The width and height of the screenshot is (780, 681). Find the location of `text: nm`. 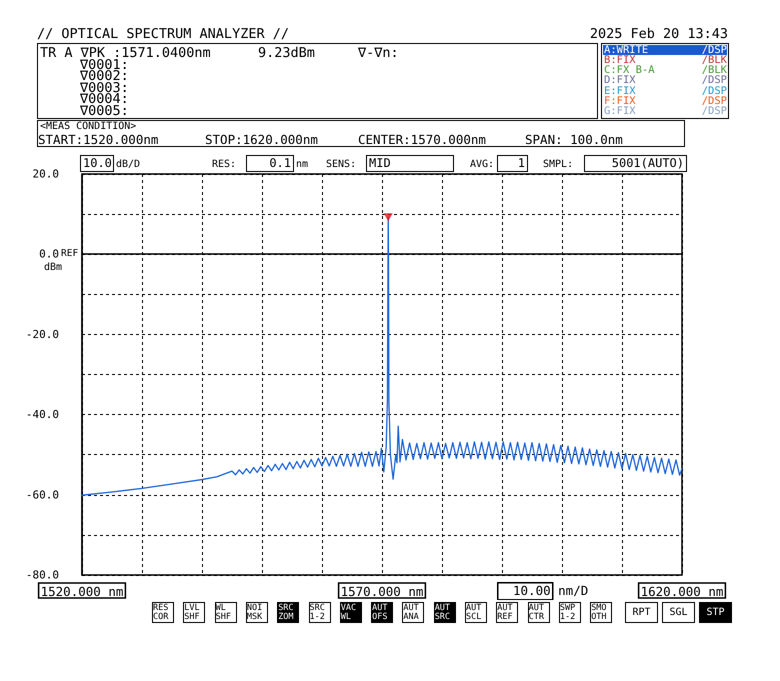

text: nm is located at coordinates (302, 164).